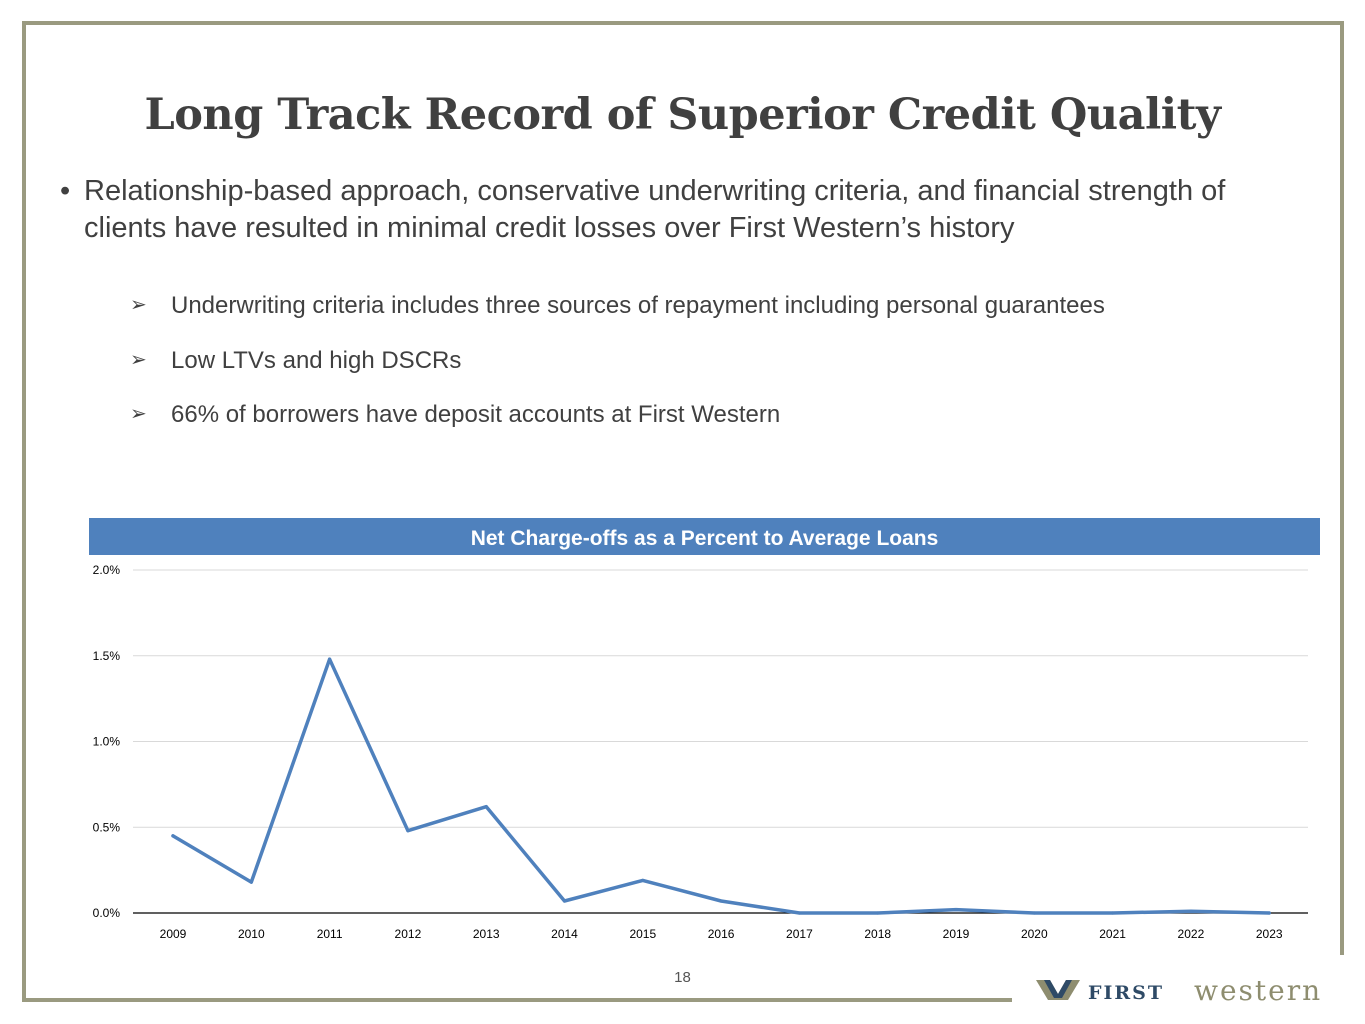 This screenshot has height=1024, width=1365. I want to click on page-number: 18, so click(682, 977).